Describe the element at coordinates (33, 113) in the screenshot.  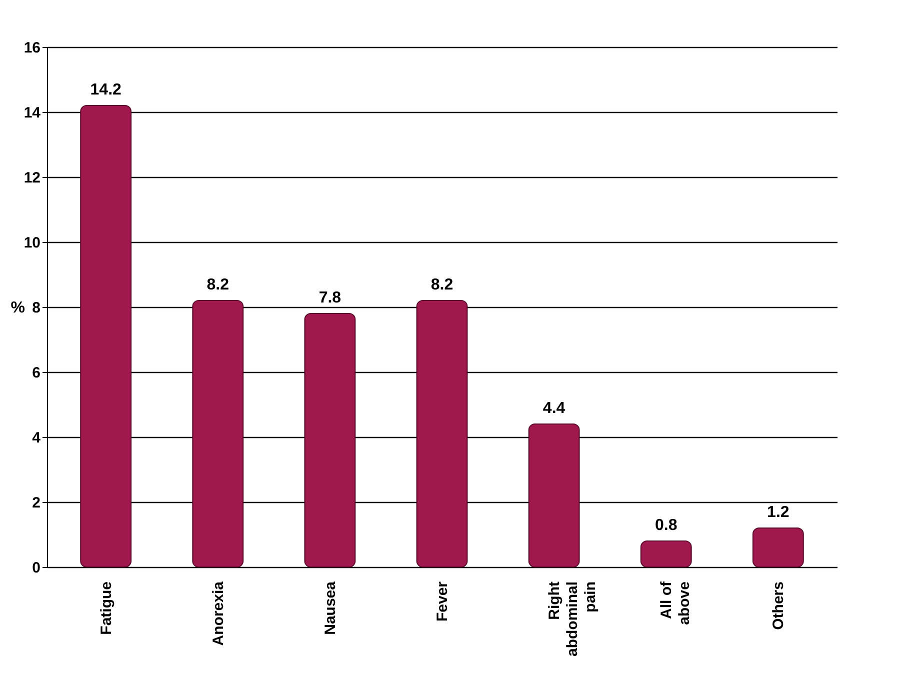
I see `y-tick-label: 14` at that location.